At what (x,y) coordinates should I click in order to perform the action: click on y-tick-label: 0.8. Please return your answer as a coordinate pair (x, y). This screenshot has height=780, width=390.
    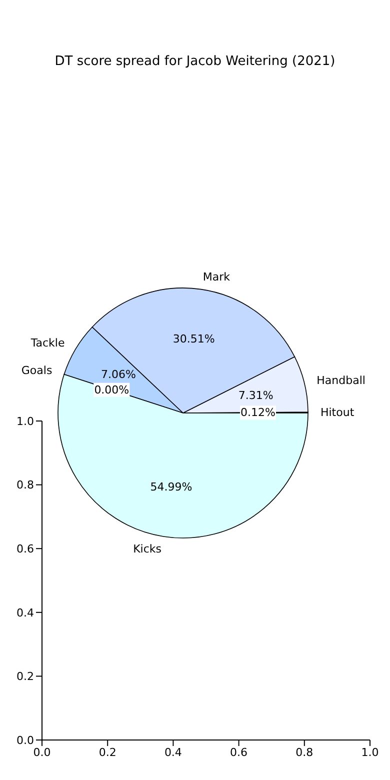
    Looking at the image, I should click on (25, 485).